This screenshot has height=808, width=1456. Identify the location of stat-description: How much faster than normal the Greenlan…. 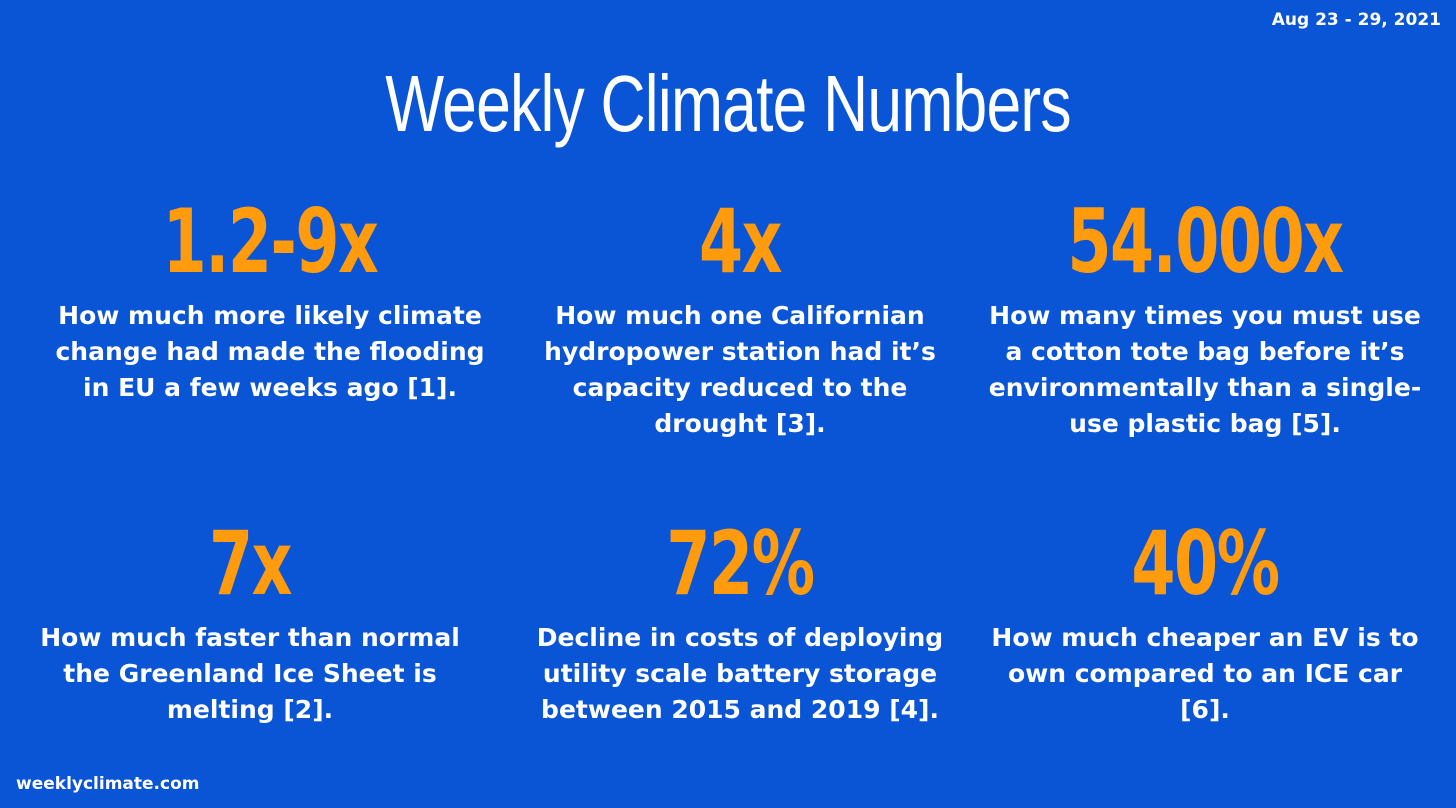
(250, 673).